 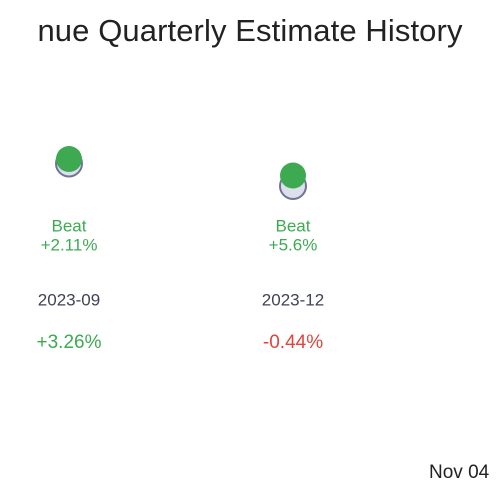 I want to click on change-label: +3.26%, so click(x=69, y=342).